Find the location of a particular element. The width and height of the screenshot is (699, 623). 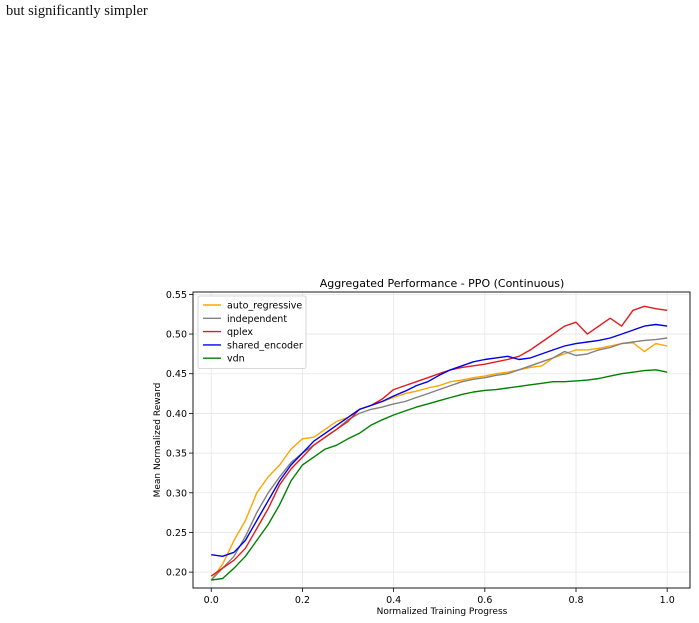

legend-entry: auto_regressive is located at coordinates (264, 306).